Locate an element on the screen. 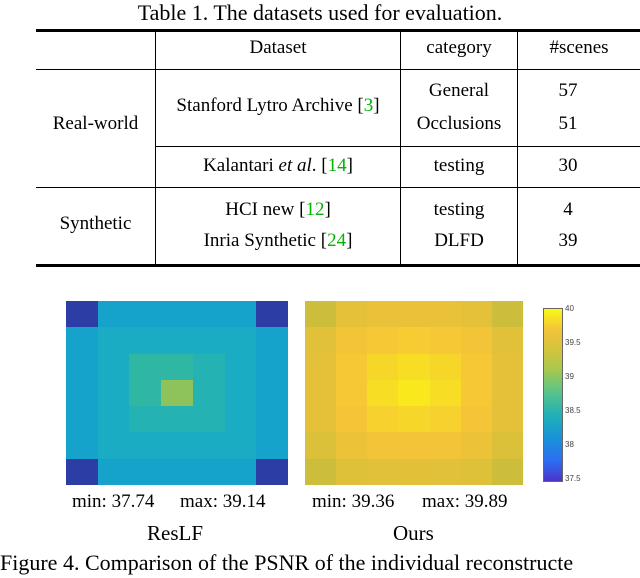  ours-max: max: 39.89 is located at coordinates (465, 501).